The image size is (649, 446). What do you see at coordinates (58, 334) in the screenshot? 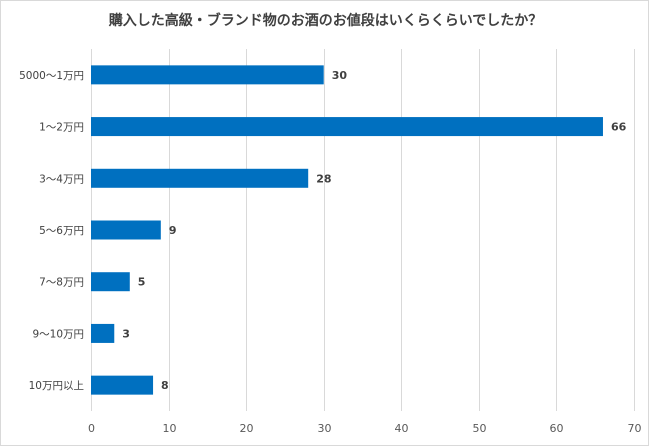
I see `category-label-5: 9〜10万円` at bounding box center [58, 334].